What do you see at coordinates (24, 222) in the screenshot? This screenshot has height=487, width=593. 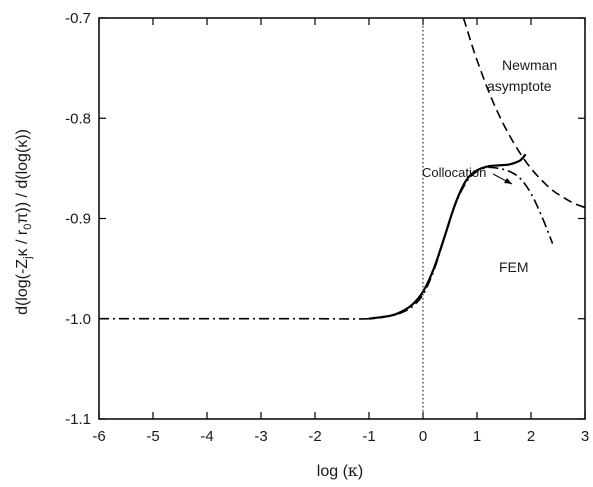 I see `y-axis-title: d(log(-Zjκ / r0π)) / d(log(κ))` at bounding box center [24, 222].